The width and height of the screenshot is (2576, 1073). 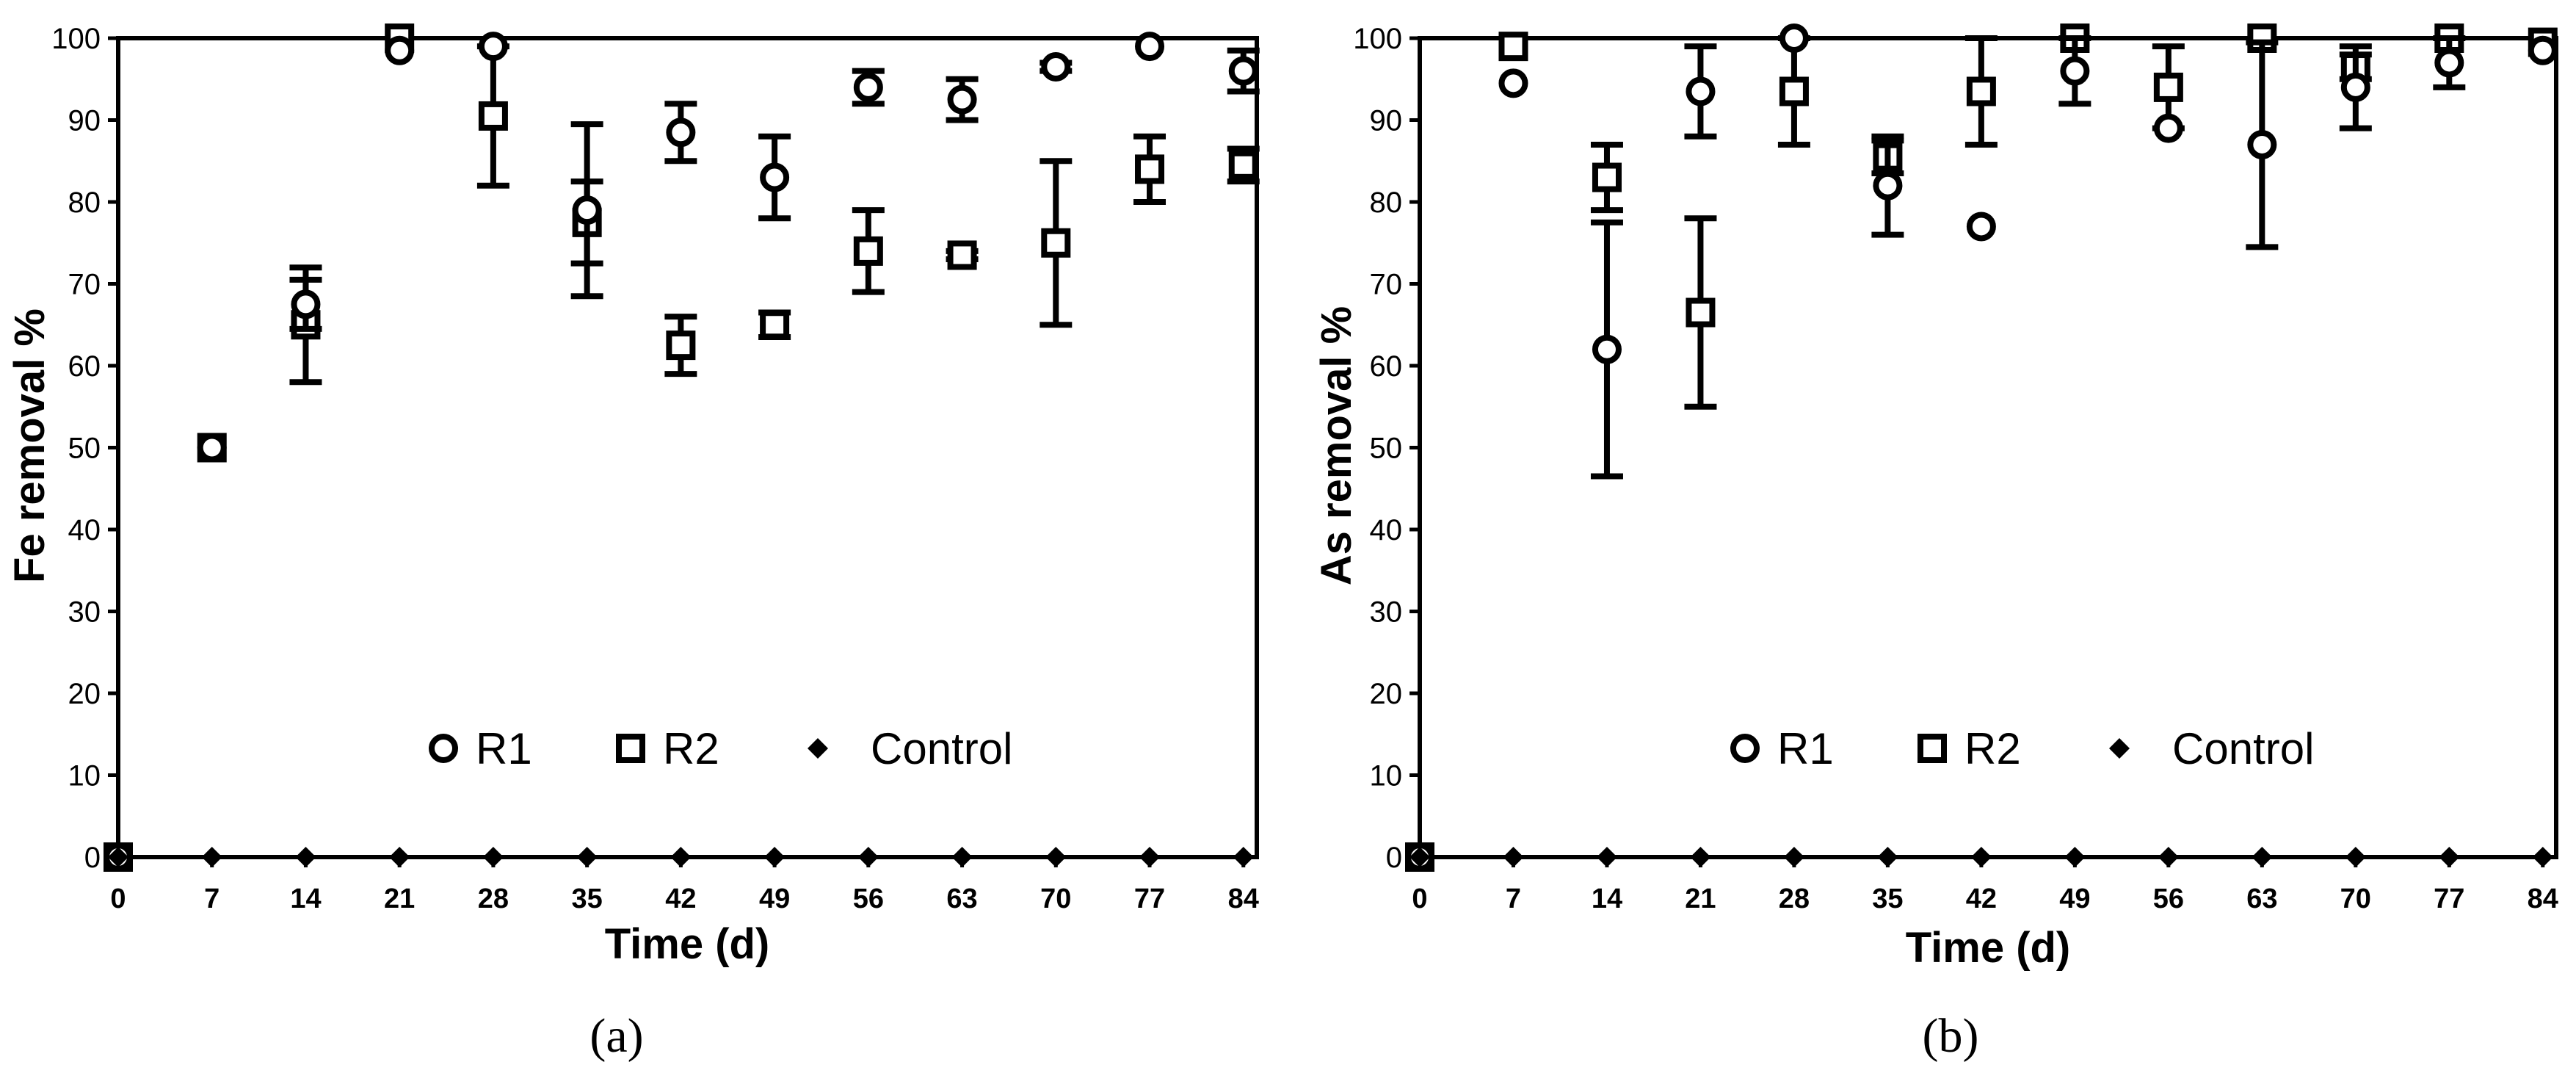 What do you see at coordinates (93, 858) in the screenshot?
I see `y-tick-label: 0` at bounding box center [93, 858].